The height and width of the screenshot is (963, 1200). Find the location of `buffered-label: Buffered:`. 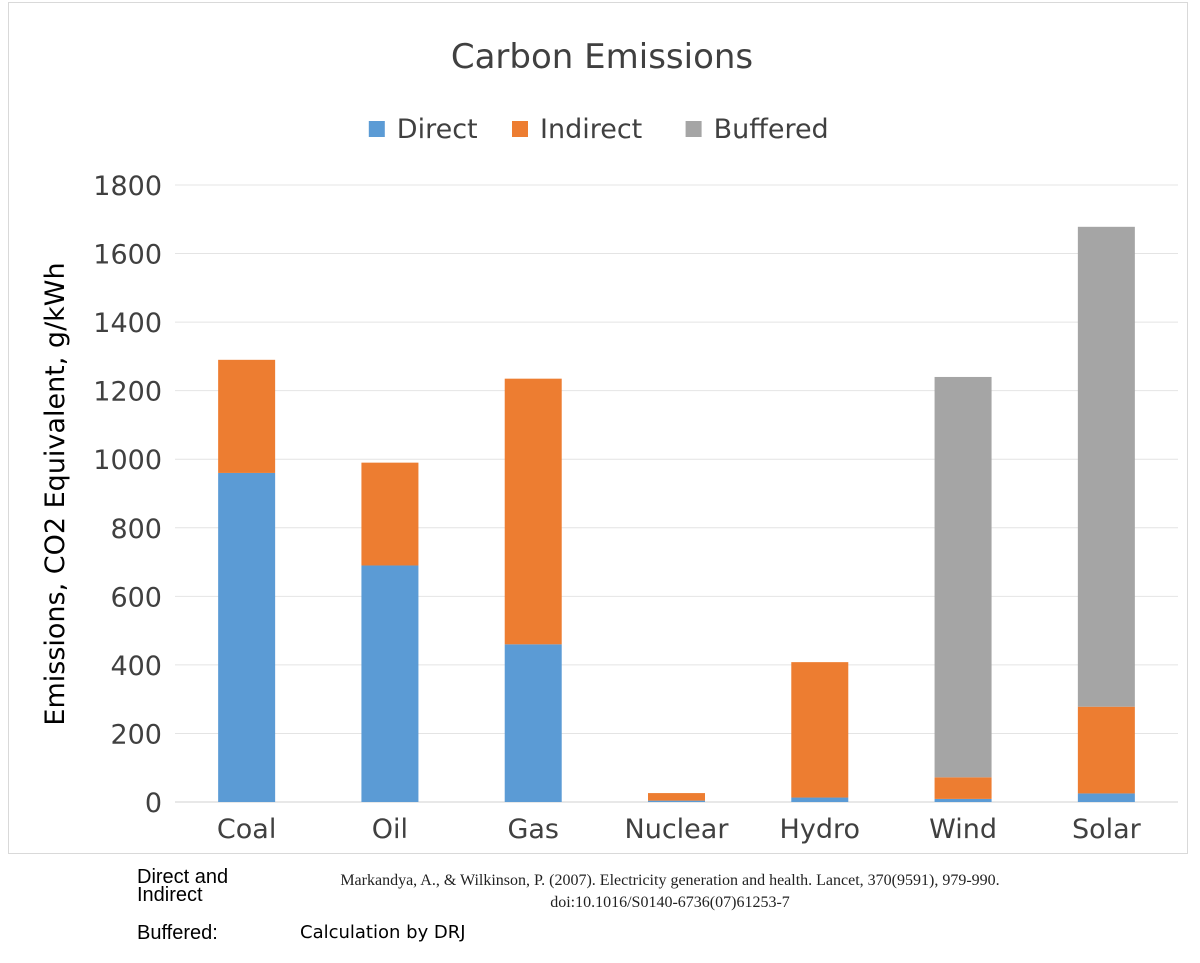

buffered-label: Buffered: is located at coordinates (177, 933).